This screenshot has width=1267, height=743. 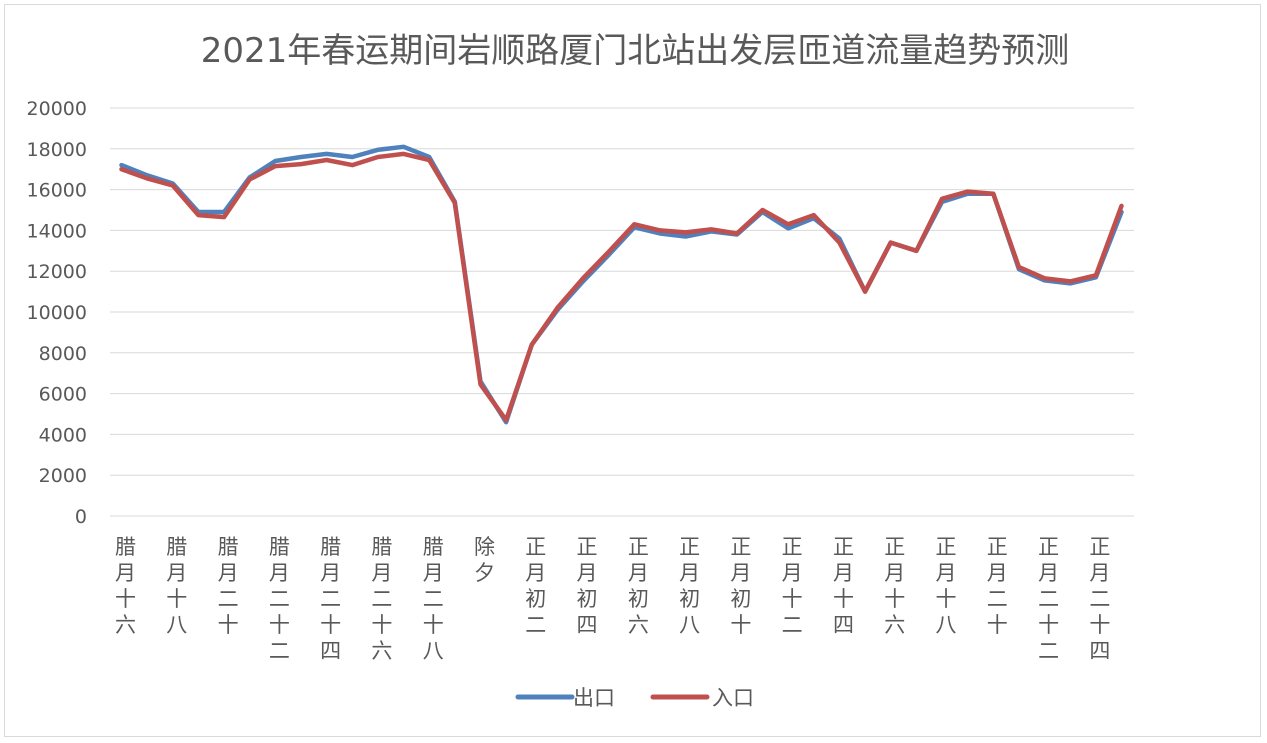 I want to click on legend-label: 出口, so click(x=594, y=698).